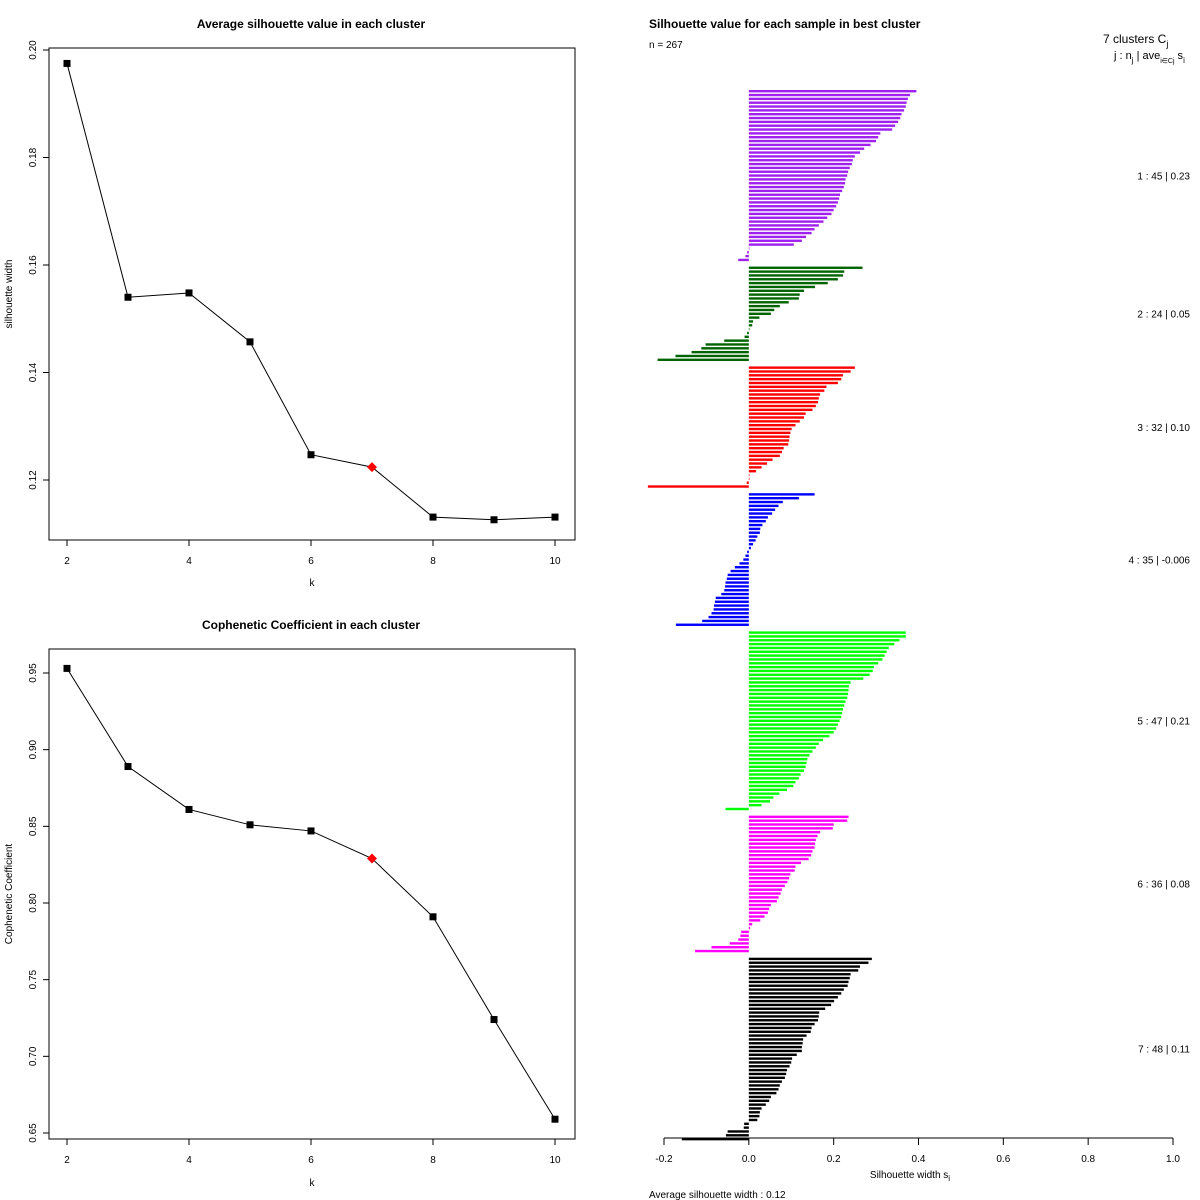 The height and width of the screenshot is (1200, 1200). I want to click on bar-xtick-label: -0.2, so click(664, 1159).